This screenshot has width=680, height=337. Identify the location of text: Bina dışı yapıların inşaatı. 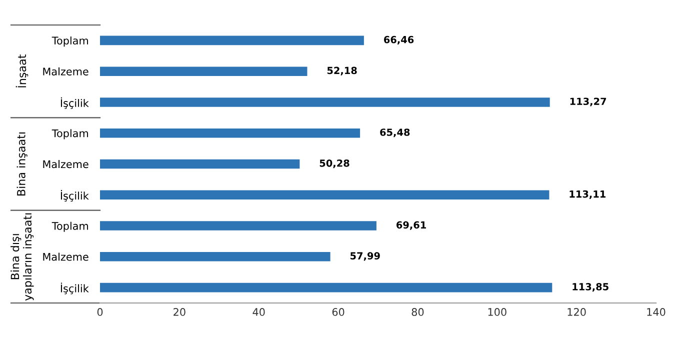
(22, 257).